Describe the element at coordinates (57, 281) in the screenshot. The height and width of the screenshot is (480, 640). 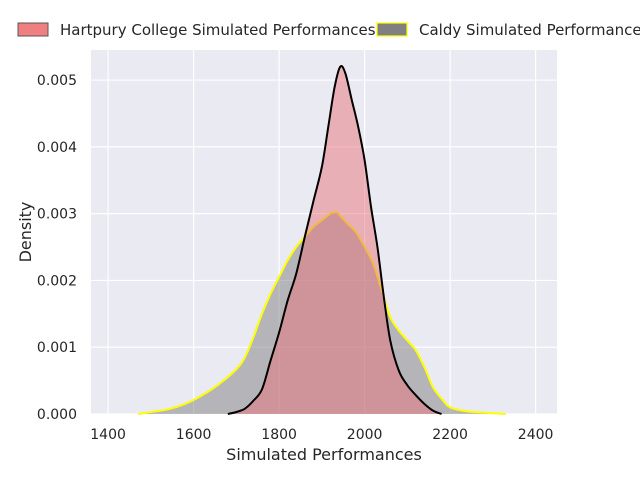
I see `y-tick-label: 0.002` at that location.